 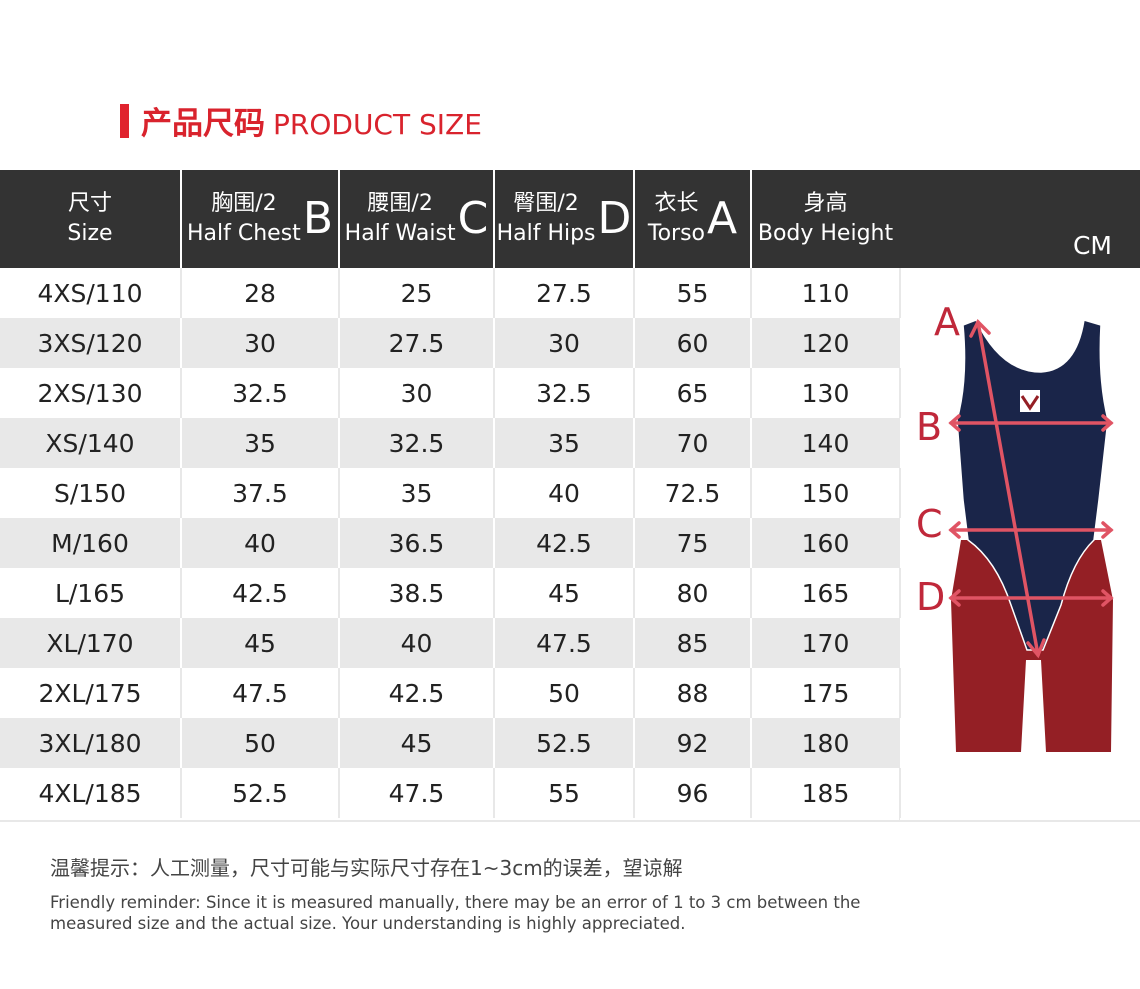 I want to click on table-cell: 55, so click(x=693, y=293).